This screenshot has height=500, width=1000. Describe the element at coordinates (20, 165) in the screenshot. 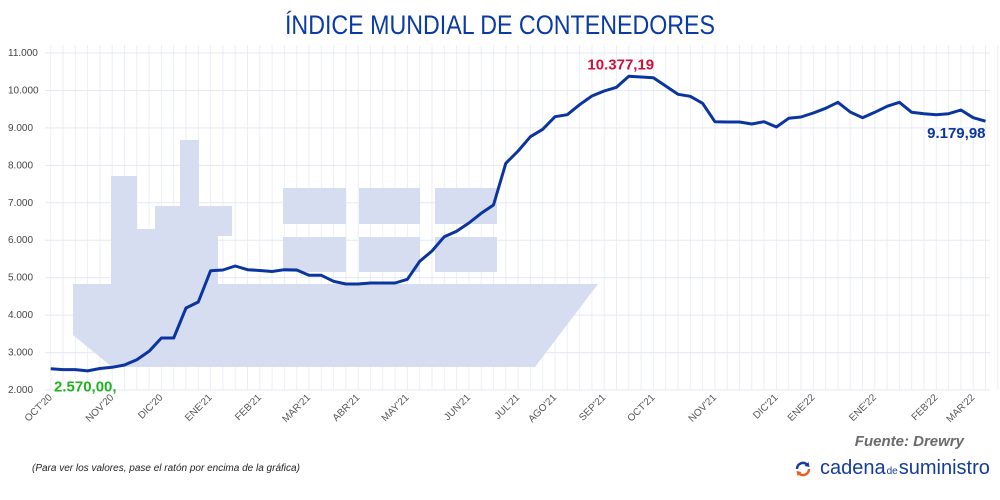

I see `y-tick-label: 8.000` at that location.